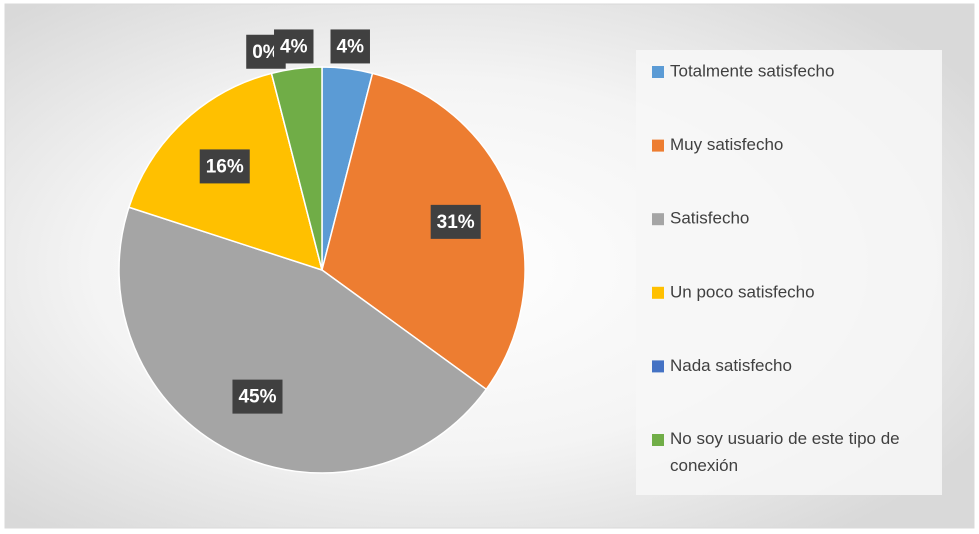 The image size is (979, 534). I want to click on legend-line: No soy usuario de este tipo de, so click(785, 438).